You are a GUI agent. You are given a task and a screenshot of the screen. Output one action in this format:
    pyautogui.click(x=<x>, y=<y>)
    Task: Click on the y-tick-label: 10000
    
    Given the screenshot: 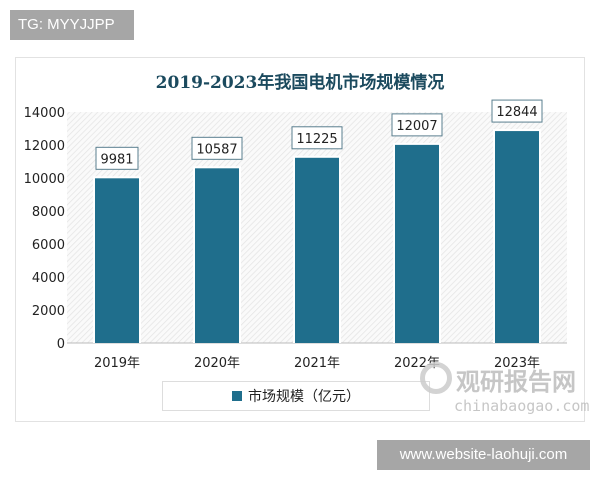 What is the action you would take?
    pyautogui.click(x=44, y=179)
    